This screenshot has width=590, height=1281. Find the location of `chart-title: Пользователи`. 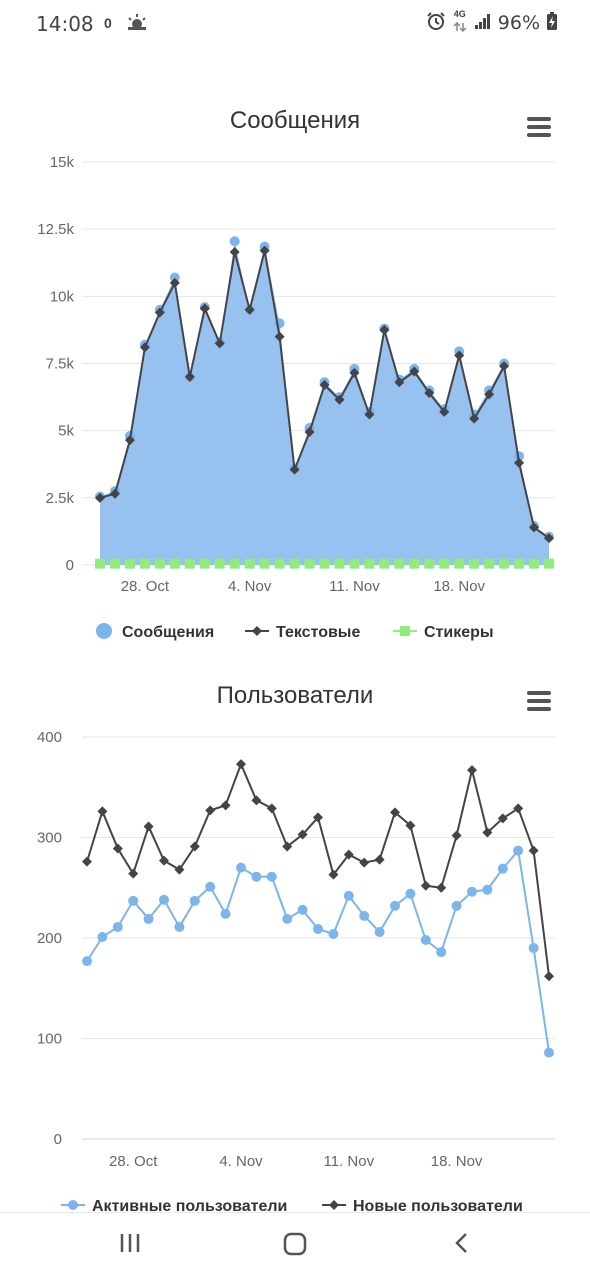

chart-title: Пользователи is located at coordinates (295, 695).